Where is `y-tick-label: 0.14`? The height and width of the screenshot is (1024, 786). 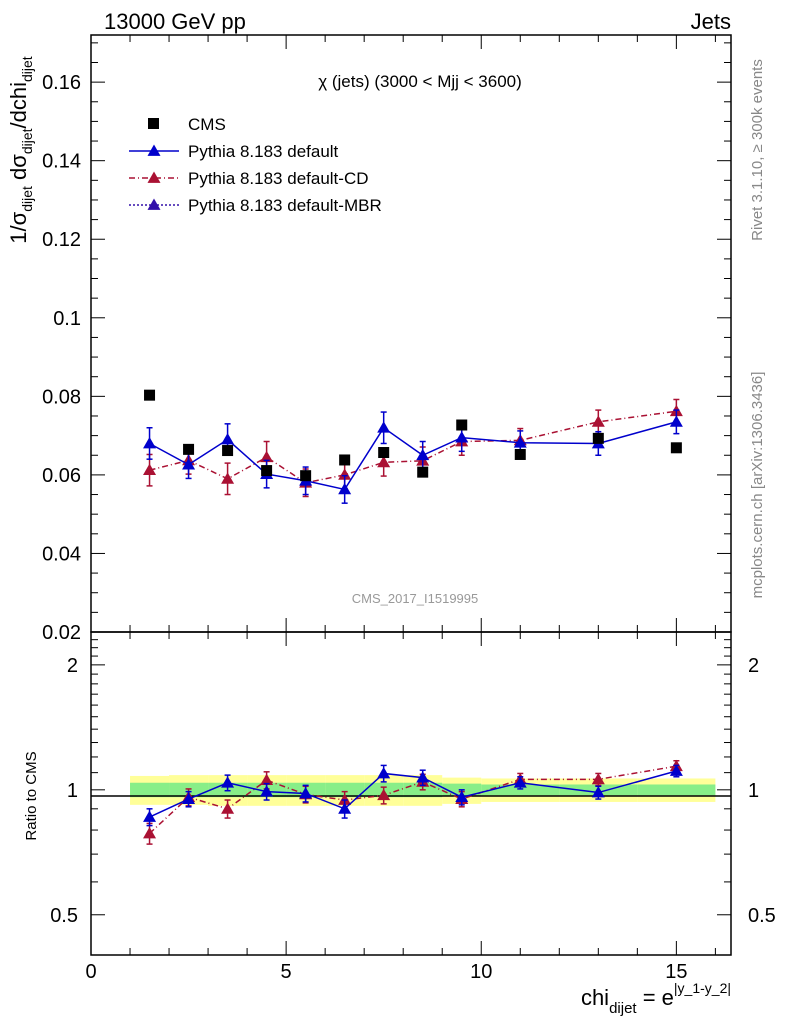 y-tick-label: 0.14 is located at coordinates (61, 162).